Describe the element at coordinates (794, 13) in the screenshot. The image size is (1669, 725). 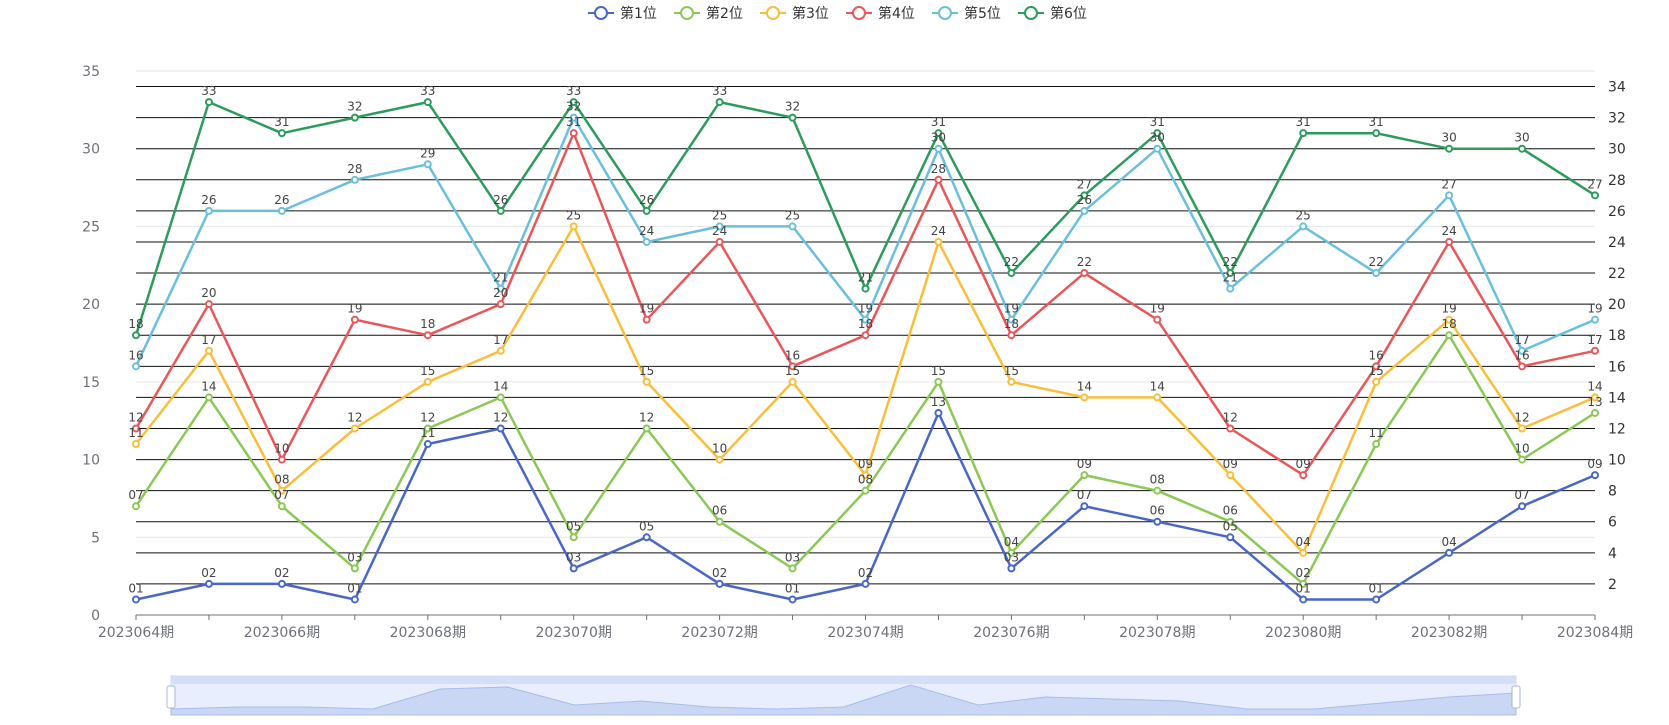
I see `legend-item-3: 第3位` at that location.